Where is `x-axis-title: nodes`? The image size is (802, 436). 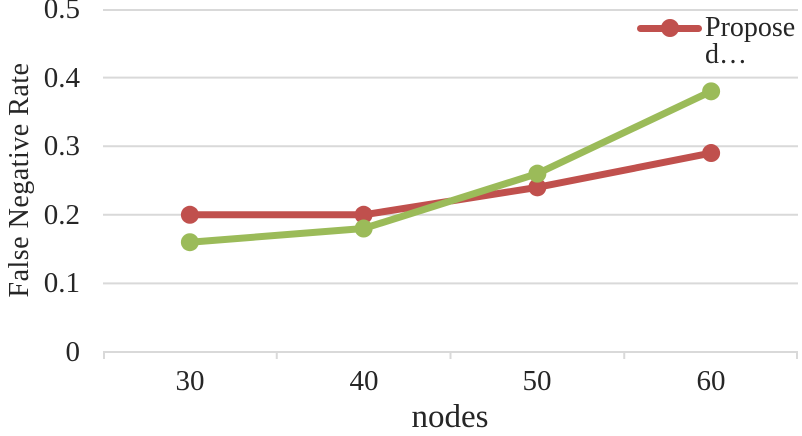
x-axis-title: nodes is located at coordinates (450, 417).